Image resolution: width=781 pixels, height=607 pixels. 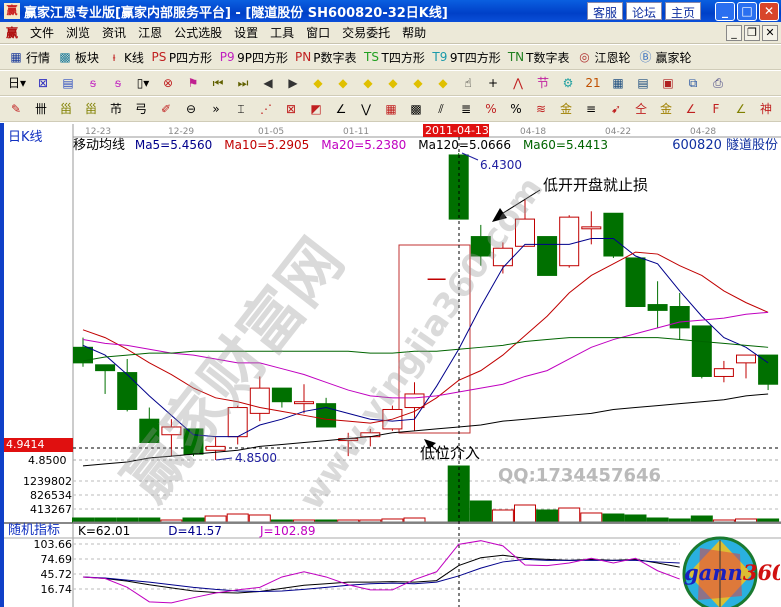 I want to click on toolbar2-diamond-plus-button: ◆, so click(x=419, y=83).